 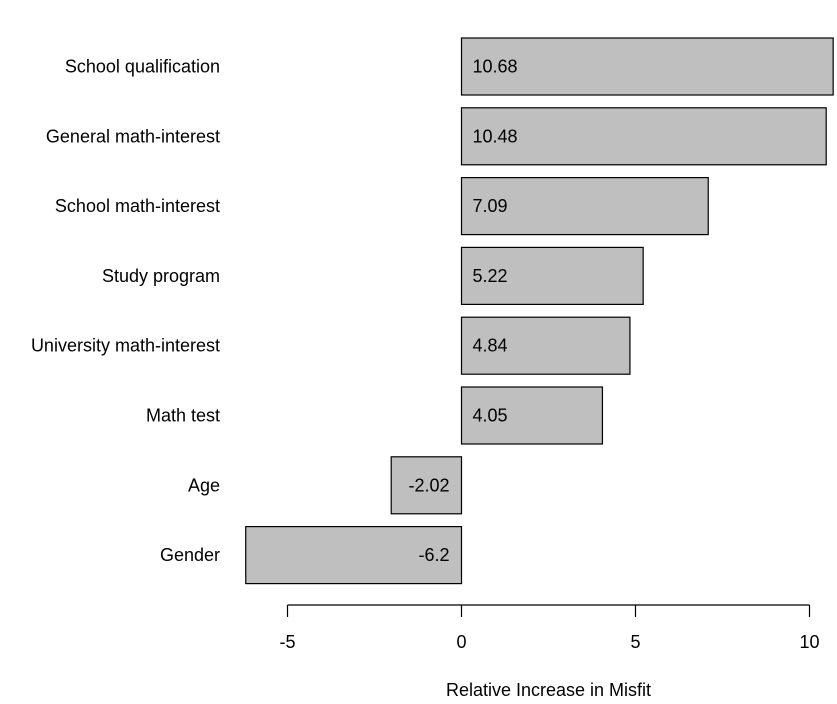 I want to click on value-label: 5.22, so click(x=490, y=276).